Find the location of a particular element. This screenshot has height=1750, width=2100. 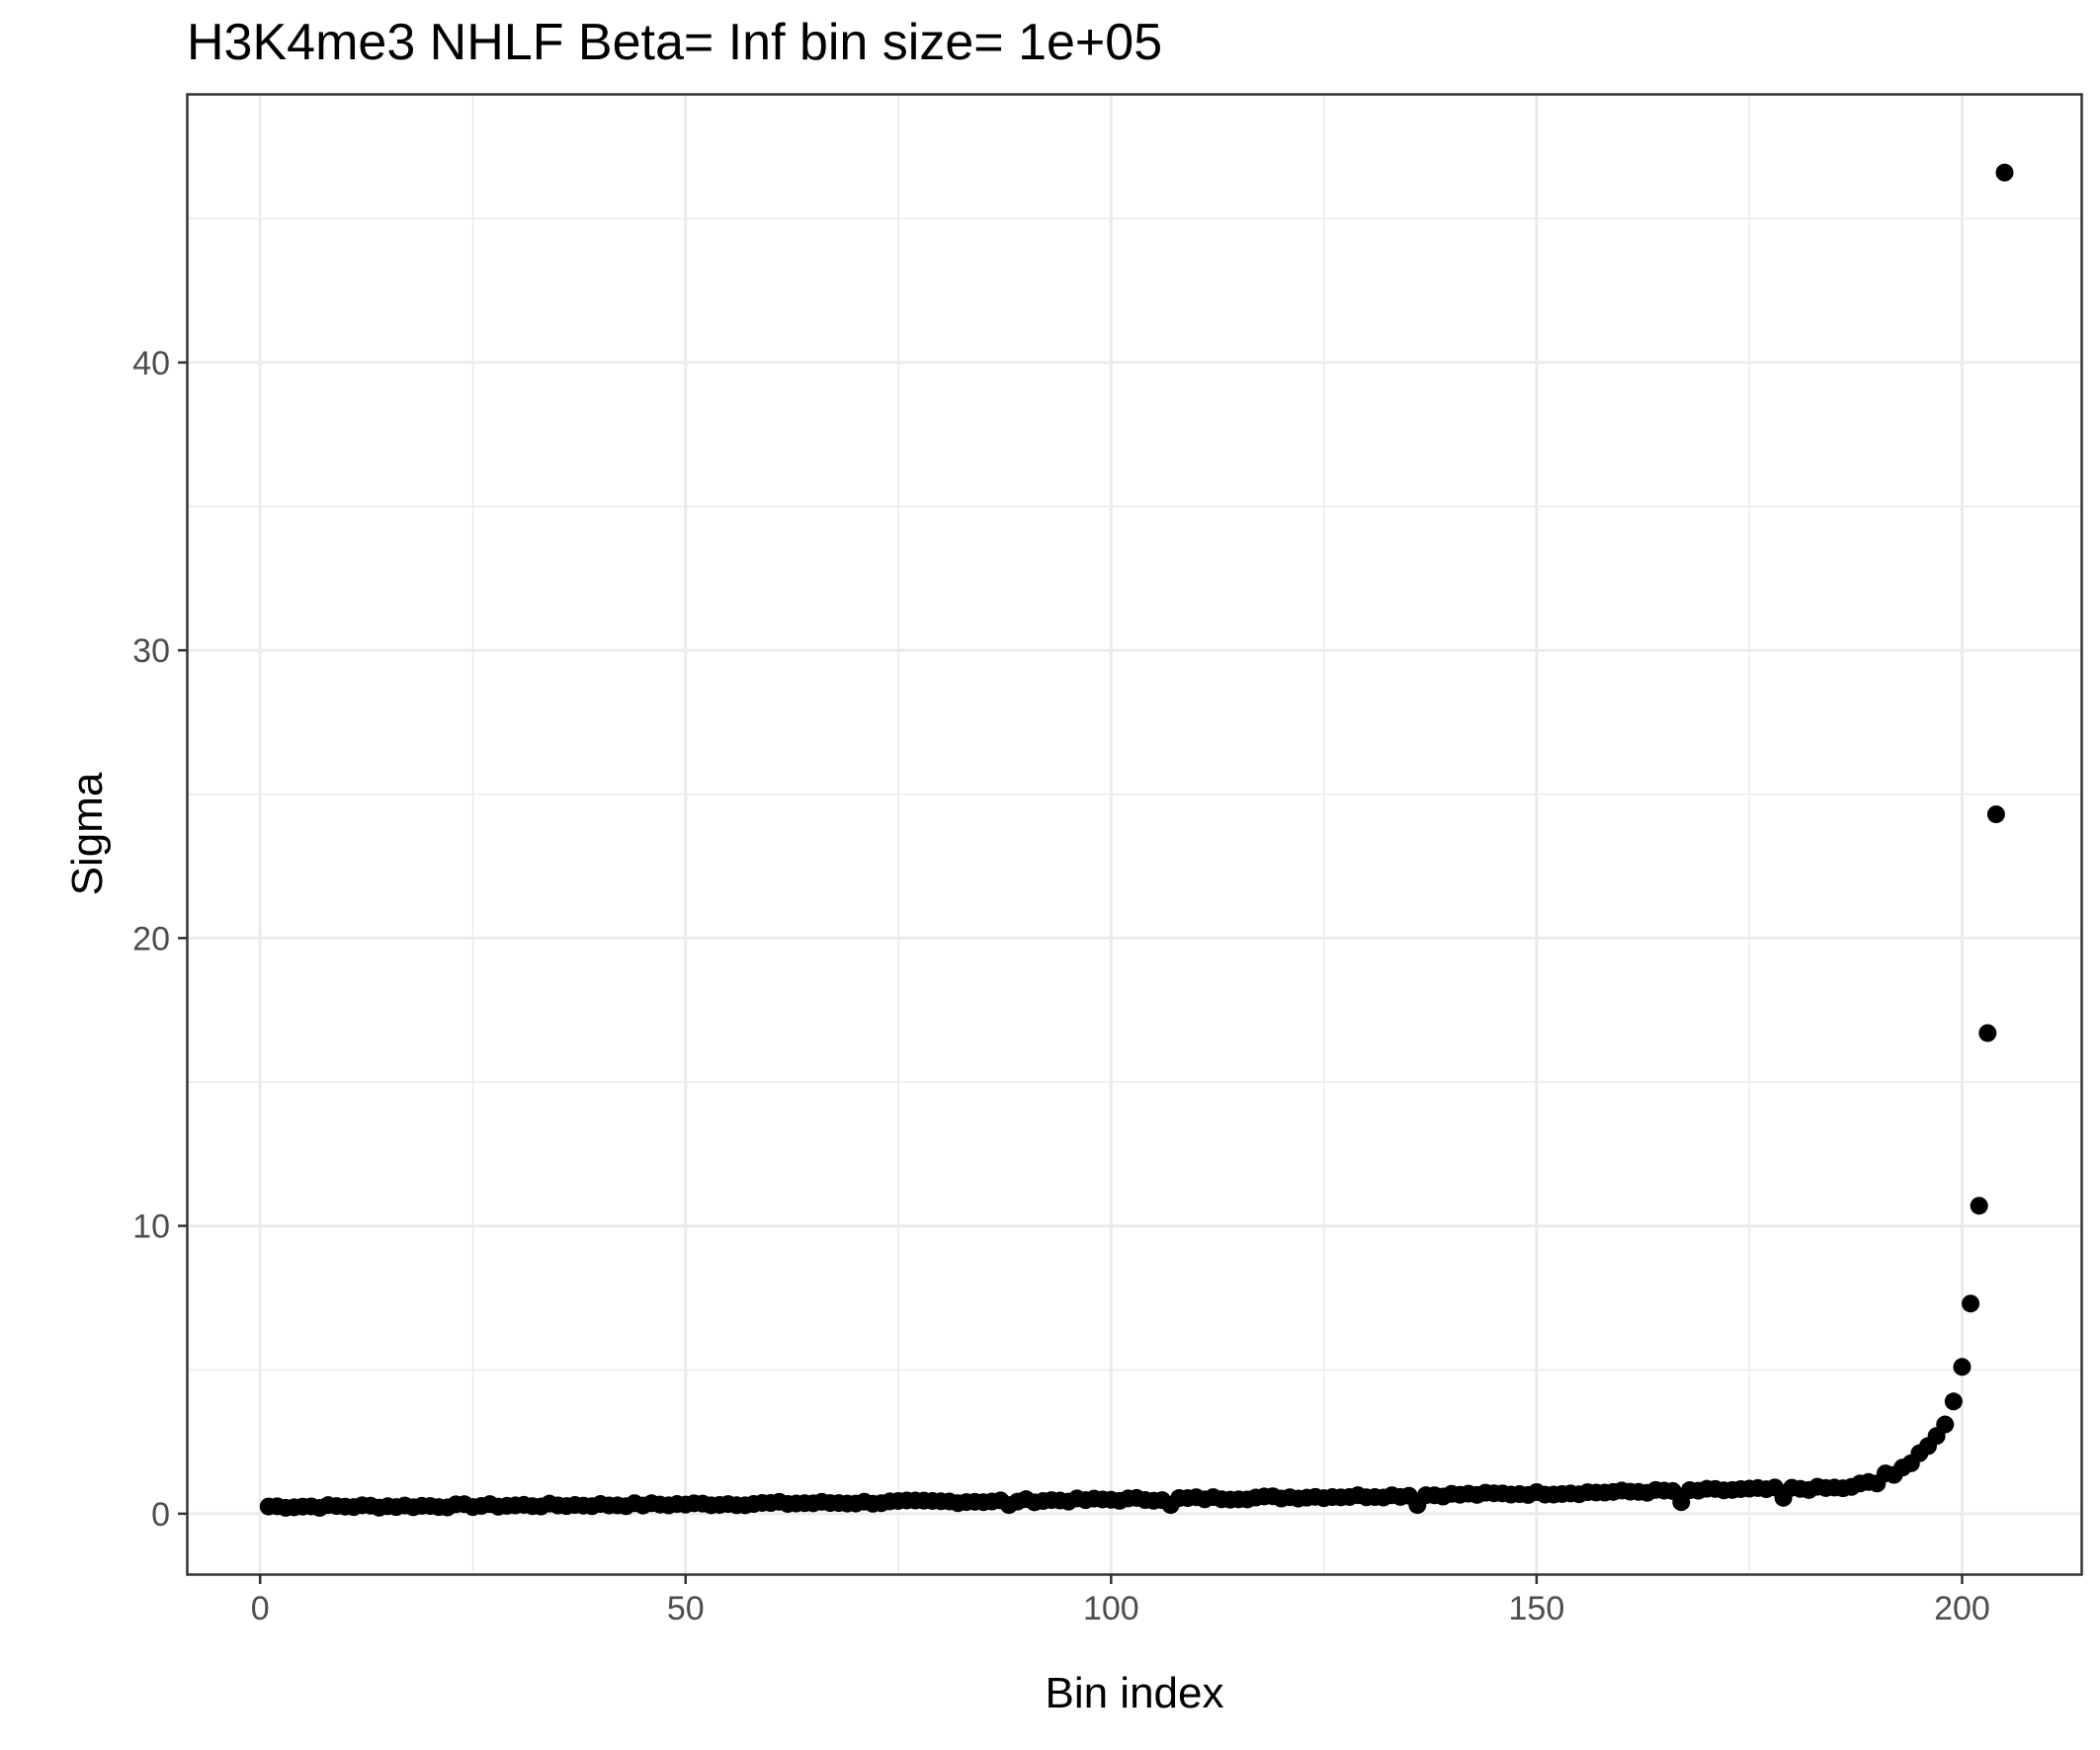

y-tick-label: 0 is located at coordinates (160, 1515).